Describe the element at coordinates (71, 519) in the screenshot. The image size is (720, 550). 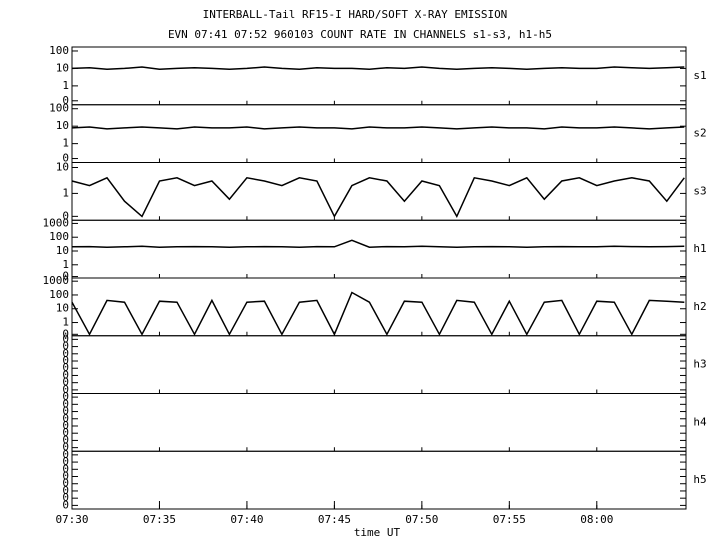
I see `x-tick-label: 07:30` at that location.